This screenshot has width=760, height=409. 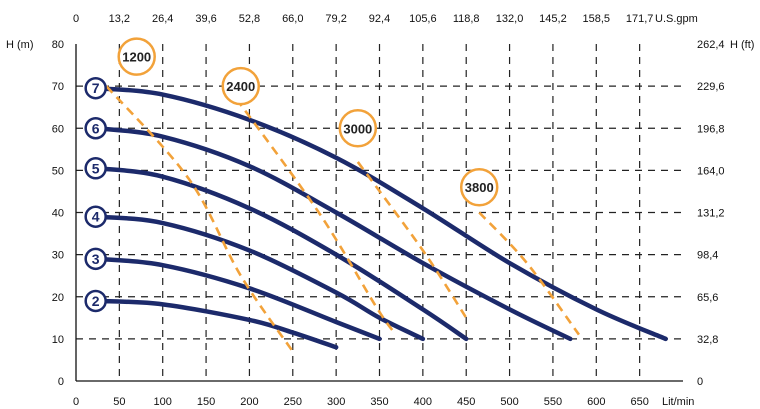 What do you see at coordinates (95, 194) in the screenshot?
I see `series-labels: 2 3 4 5 6 7` at bounding box center [95, 194].